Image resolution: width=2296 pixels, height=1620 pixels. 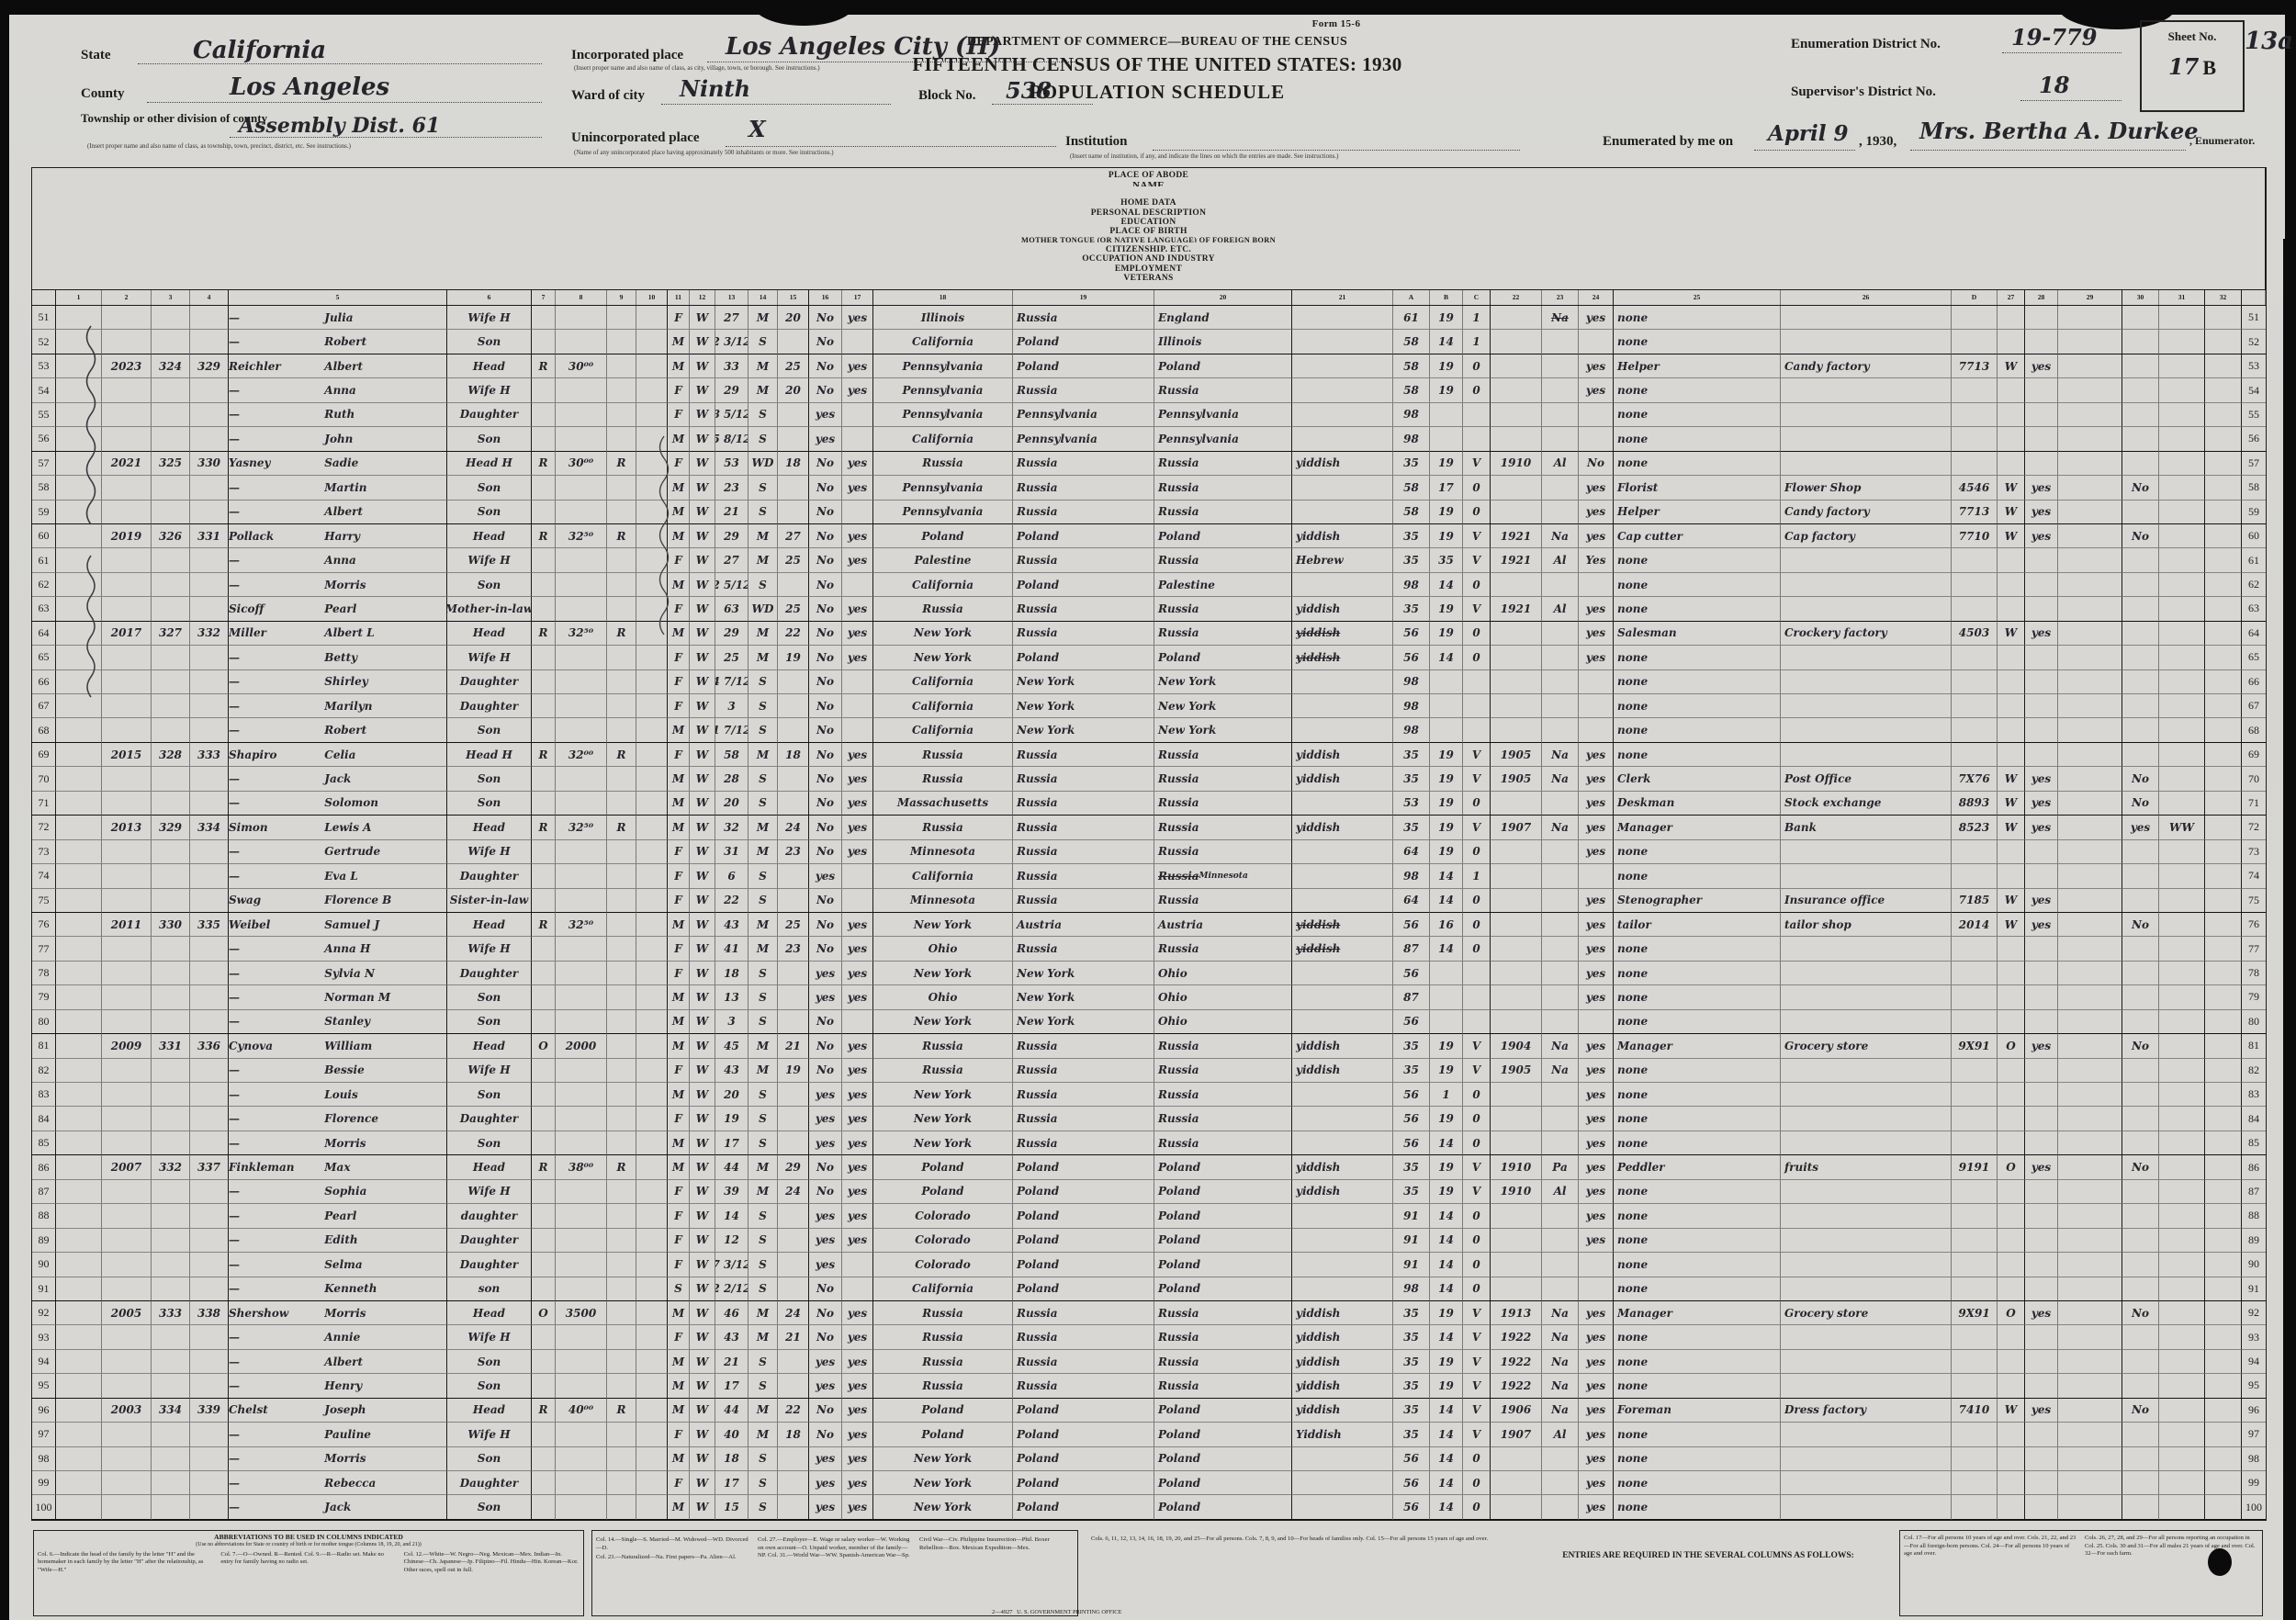 I want to click on table-cell: Colorado, so click(x=943, y=1265).